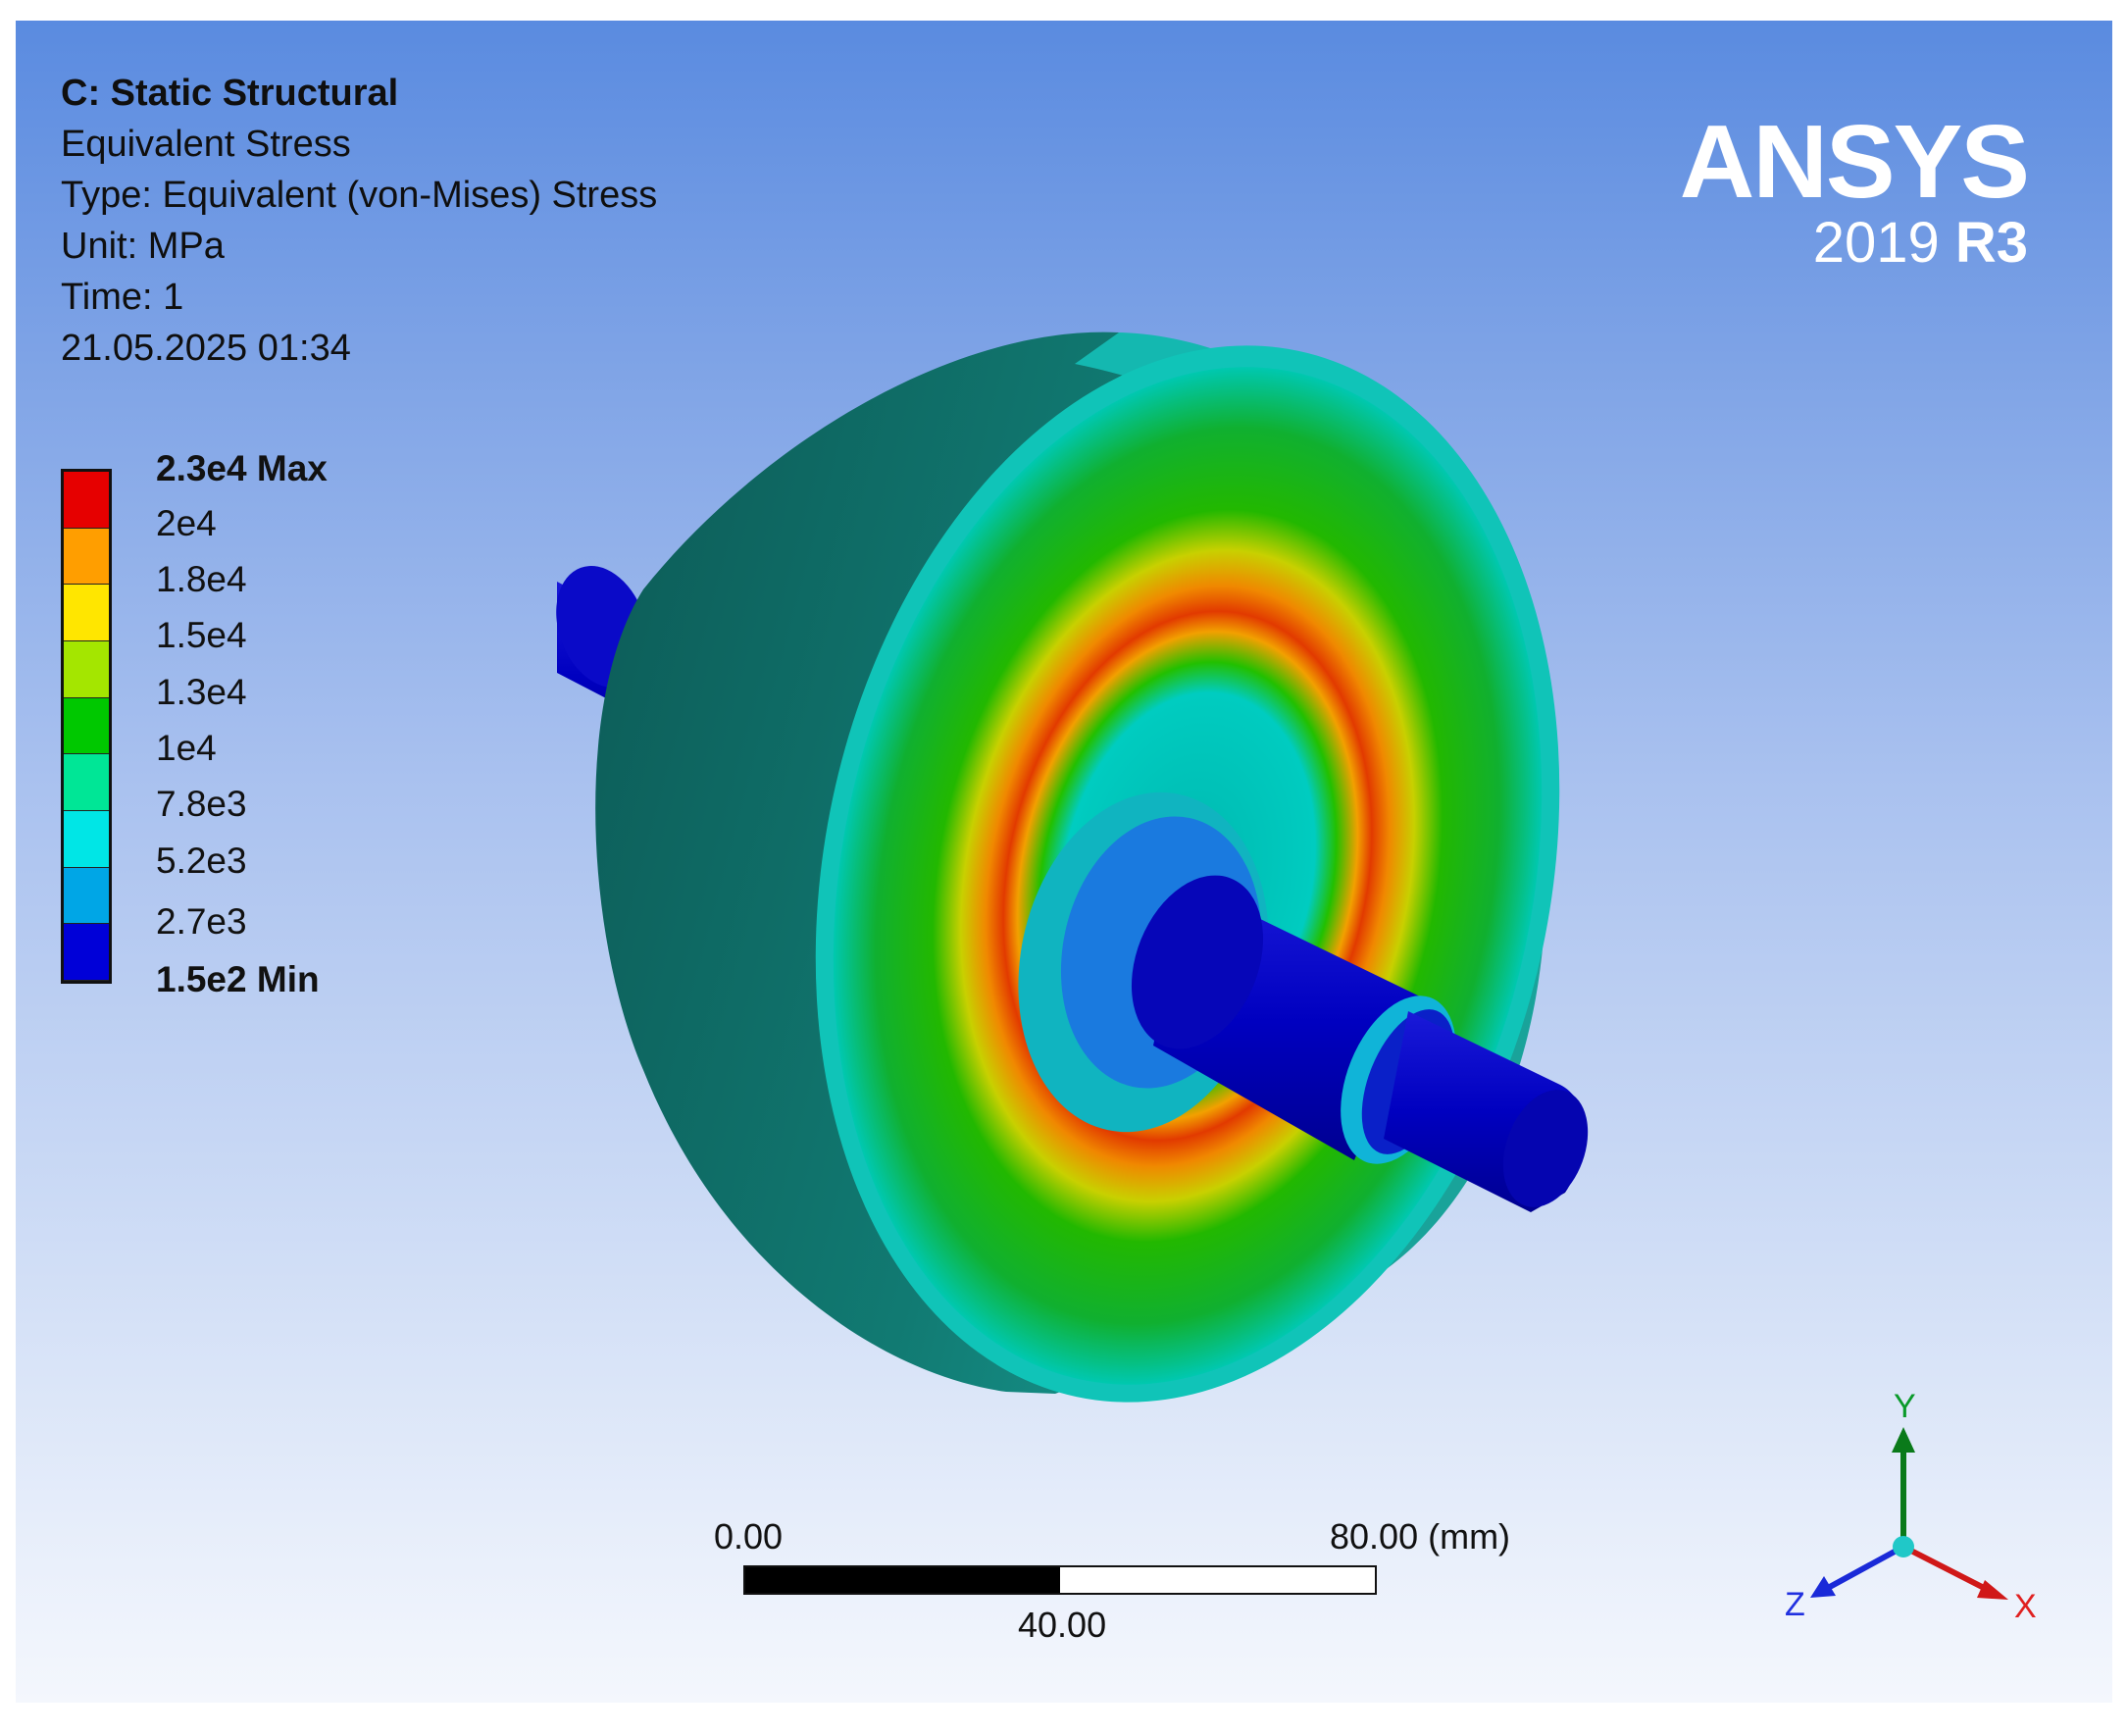 The height and width of the screenshot is (1736, 2127). I want to click on legend-label-max: 2.3e4 Max, so click(242, 468).